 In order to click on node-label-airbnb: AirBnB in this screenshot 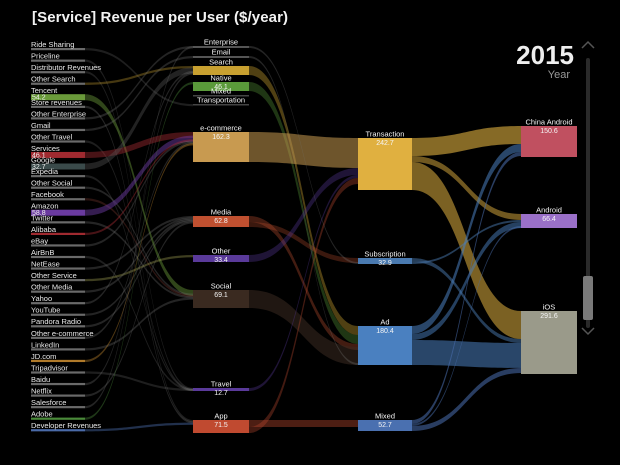, I will do `click(42, 252)`.